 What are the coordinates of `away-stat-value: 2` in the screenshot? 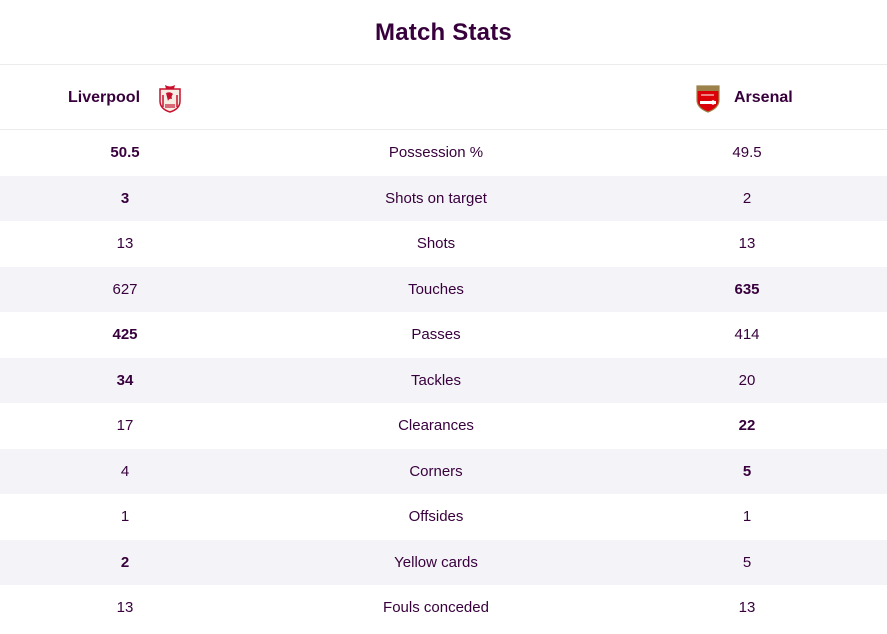 It's located at (747, 198).